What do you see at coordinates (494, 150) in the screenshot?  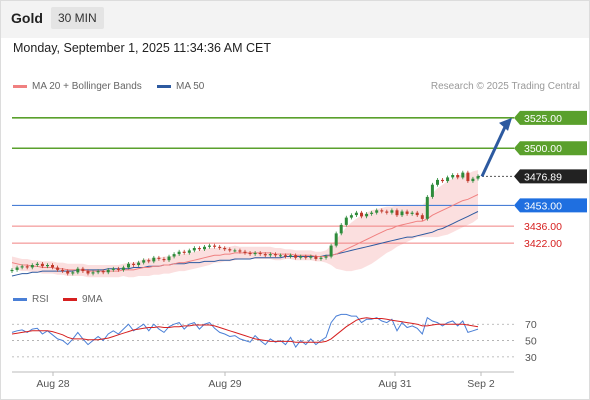 I see `forecast-arrow-shaft` at bounding box center [494, 150].